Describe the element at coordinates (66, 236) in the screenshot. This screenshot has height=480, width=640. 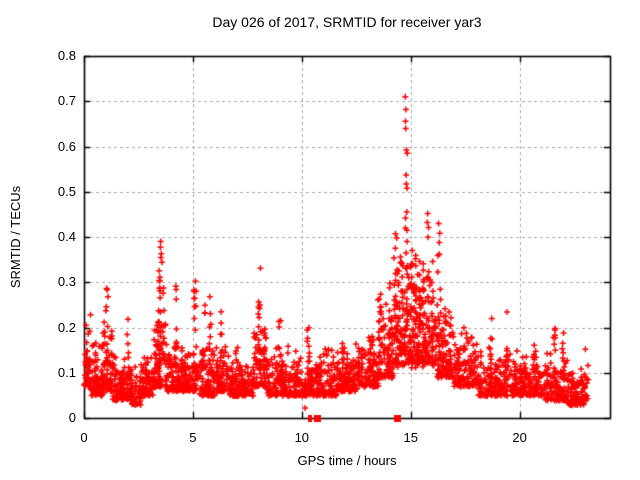
I see `y-tick-label: 0.4` at that location.